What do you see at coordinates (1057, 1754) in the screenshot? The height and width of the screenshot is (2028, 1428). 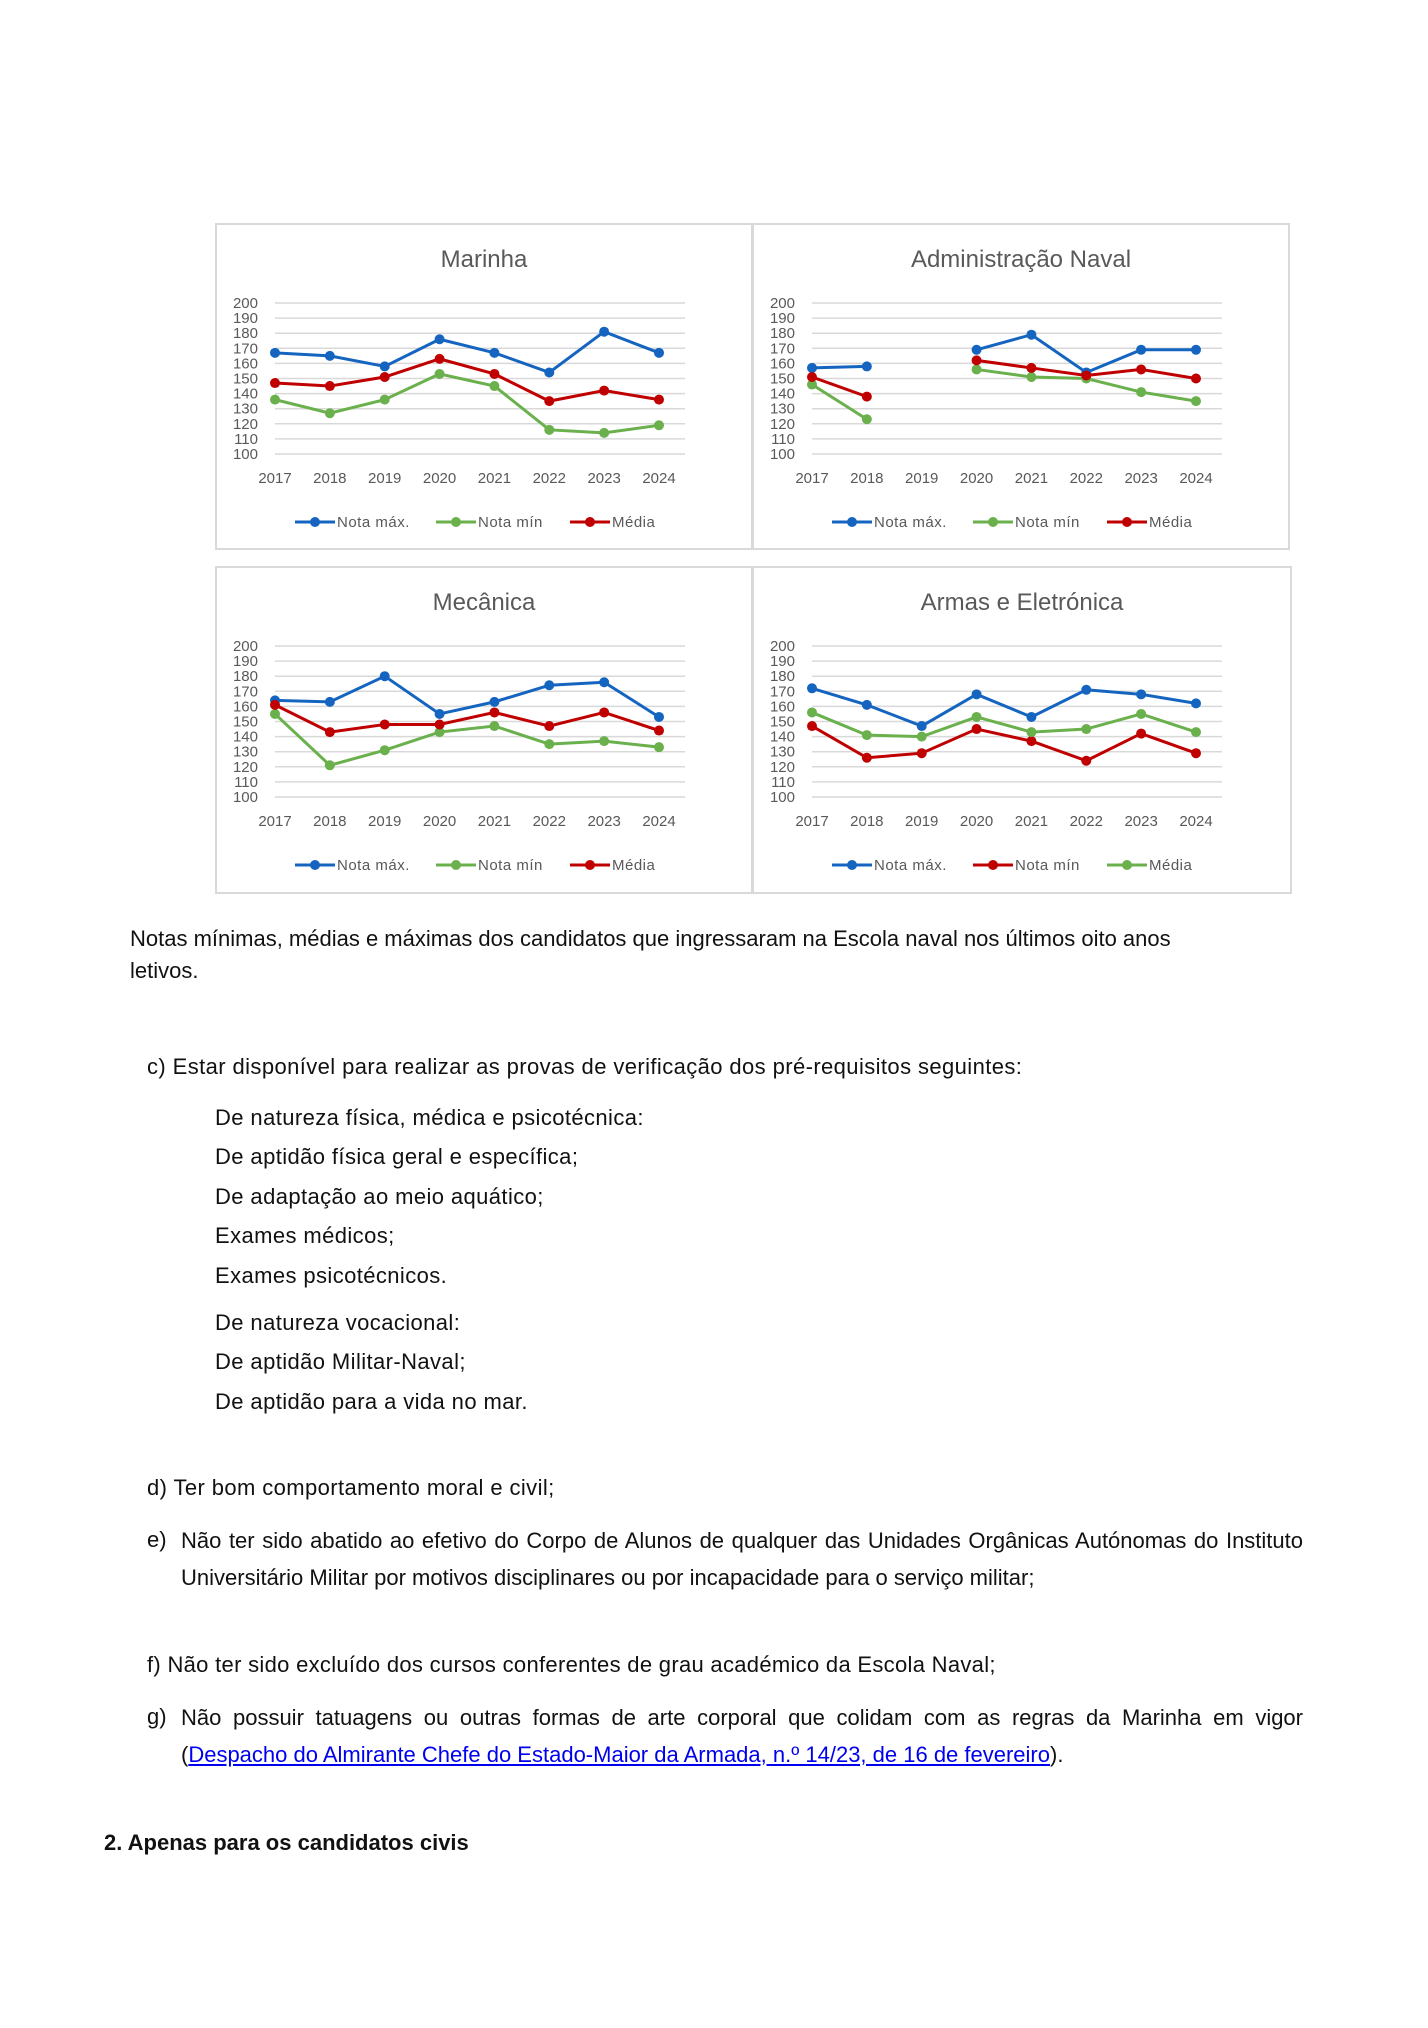 I see `item-g-close: ).` at bounding box center [1057, 1754].